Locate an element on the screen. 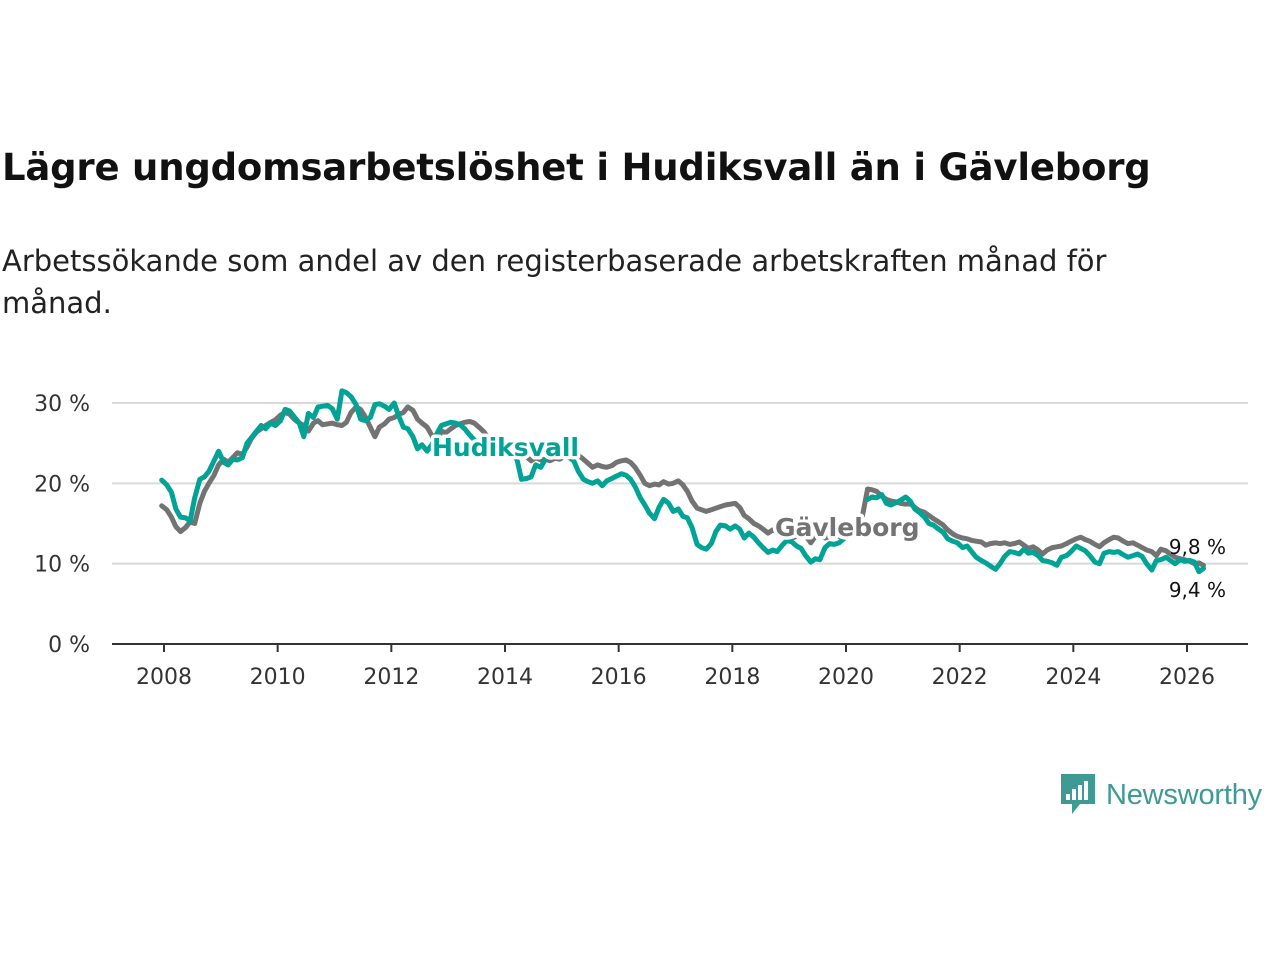 The width and height of the screenshot is (1280, 960). x-tick-label: 2014 is located at coordinates (505, 677).